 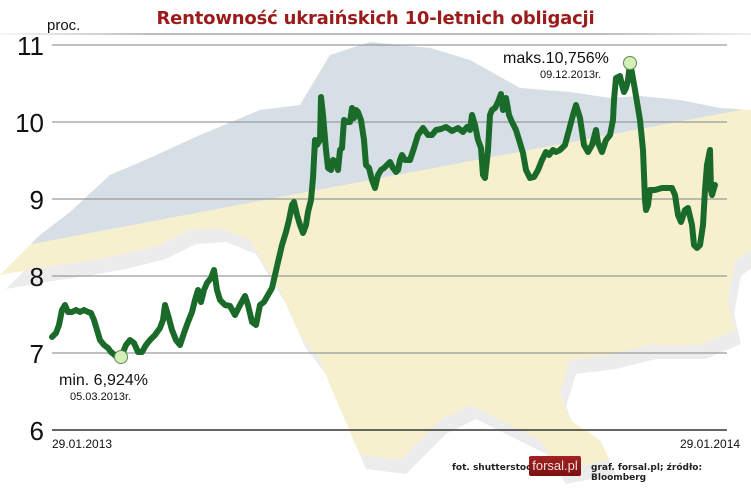 I want to click on min-annotation-label: min. 6,924%, so click(x=103, y=380).